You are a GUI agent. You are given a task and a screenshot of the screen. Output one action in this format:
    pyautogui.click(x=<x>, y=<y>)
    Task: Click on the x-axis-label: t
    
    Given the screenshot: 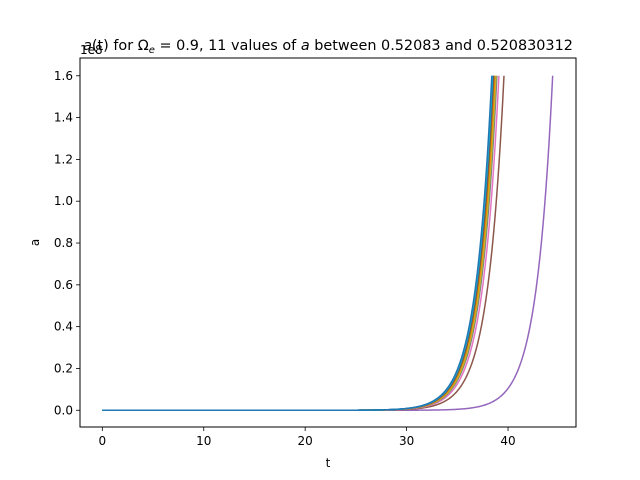 What is the action you would take?
    pyautogui.click(x=328, y=463)
    